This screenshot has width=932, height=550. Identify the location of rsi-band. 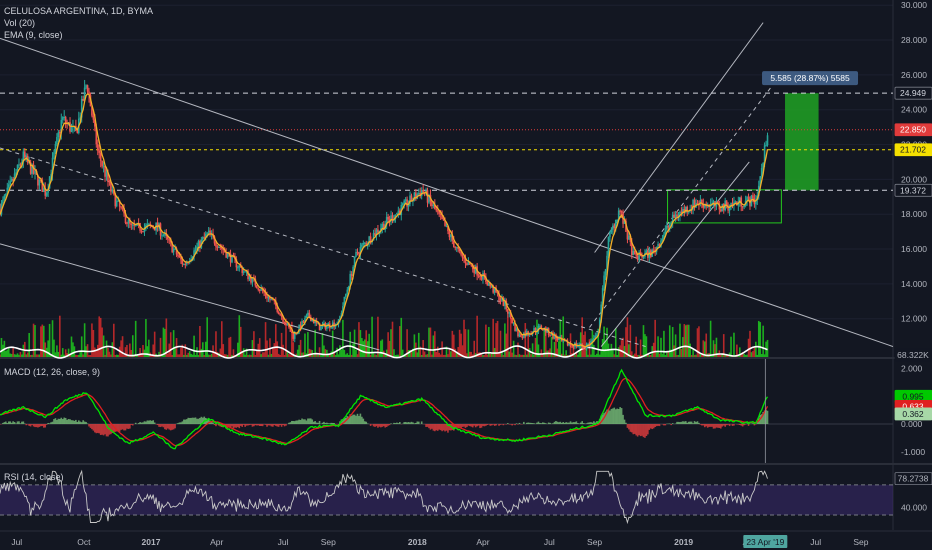
(446, 500).